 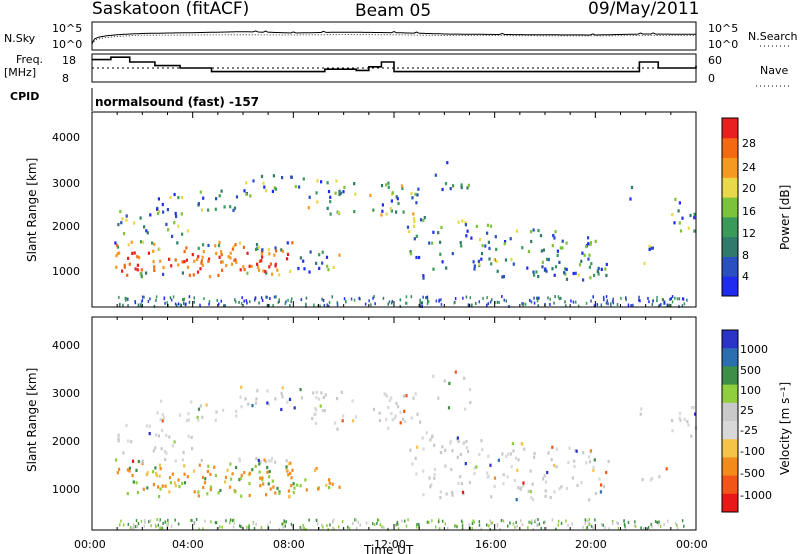 I want to click on velocity-colorbar-swatch, so click(x=730, y=357).